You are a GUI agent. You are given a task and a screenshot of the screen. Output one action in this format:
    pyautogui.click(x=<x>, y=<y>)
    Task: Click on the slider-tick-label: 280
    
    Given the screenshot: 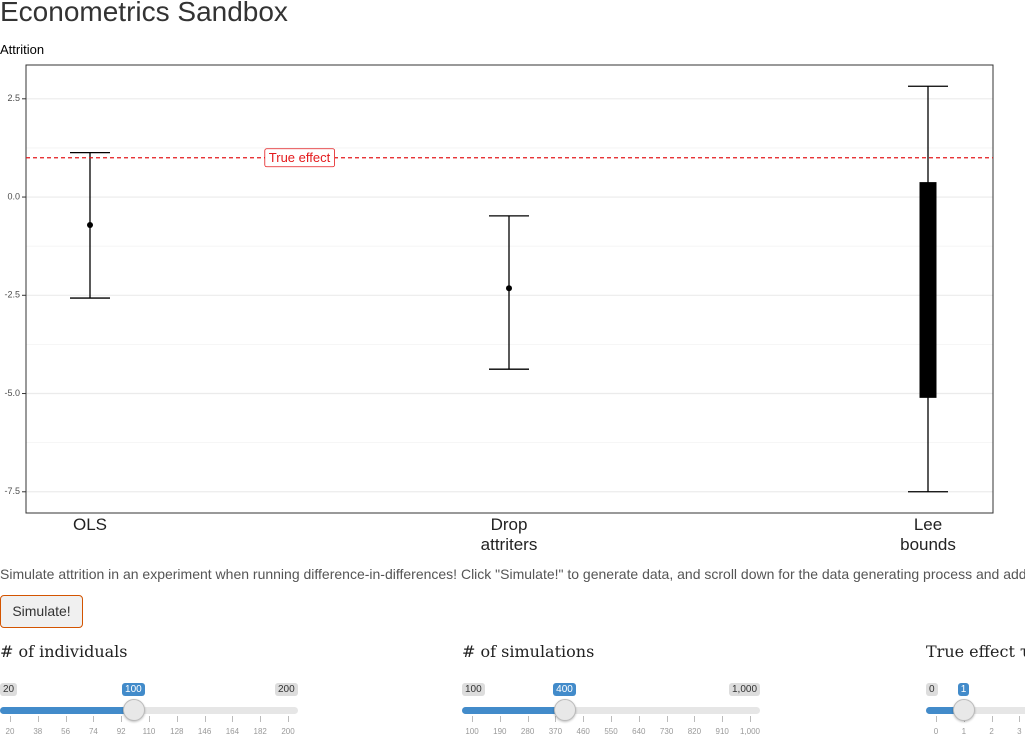 What is the action you would take?
    pyautogui.click(x=527, y=731)
    